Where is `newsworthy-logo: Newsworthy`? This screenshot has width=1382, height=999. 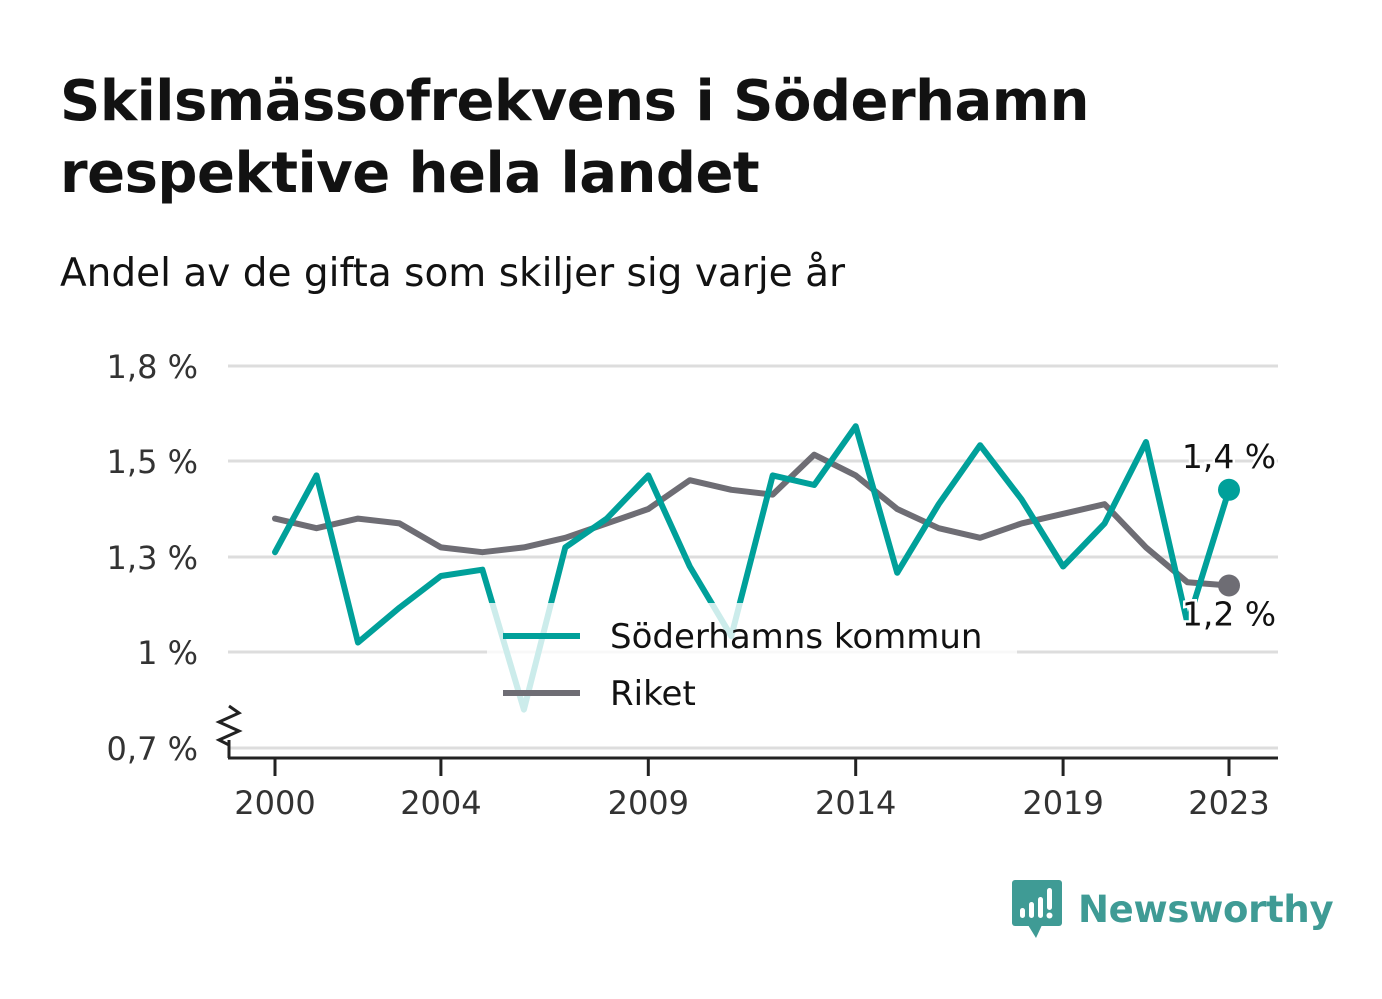
newsworthy-logo: Newsworthy is located at coordinates (1172, 909).